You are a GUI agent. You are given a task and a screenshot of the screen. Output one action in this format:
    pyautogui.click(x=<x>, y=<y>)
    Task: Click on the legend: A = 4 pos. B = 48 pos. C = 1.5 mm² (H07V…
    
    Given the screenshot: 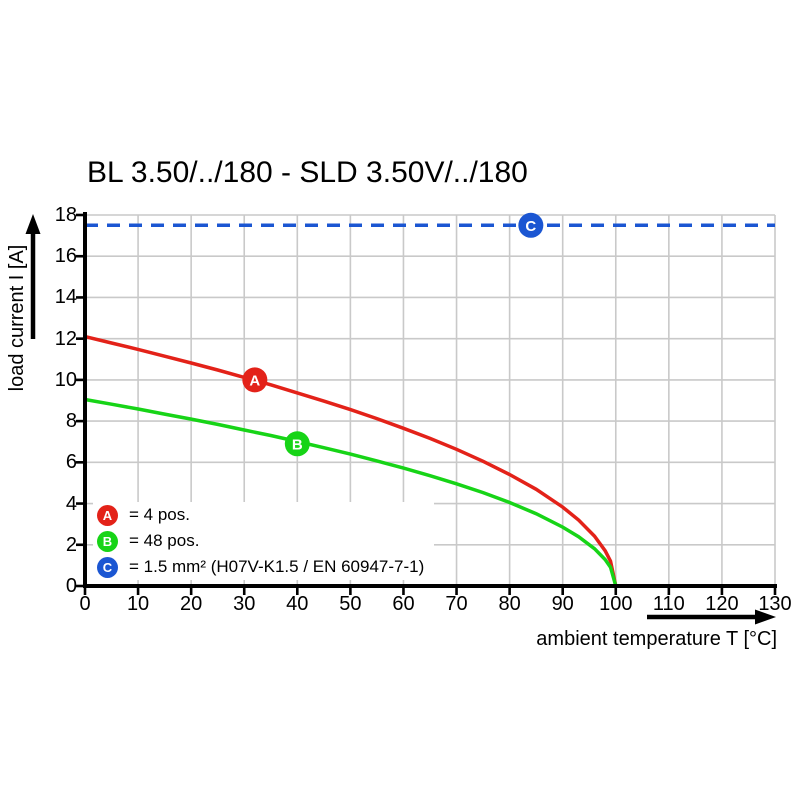 What is the action you would take?
    pyautogui.click(x=264, y=541)
    